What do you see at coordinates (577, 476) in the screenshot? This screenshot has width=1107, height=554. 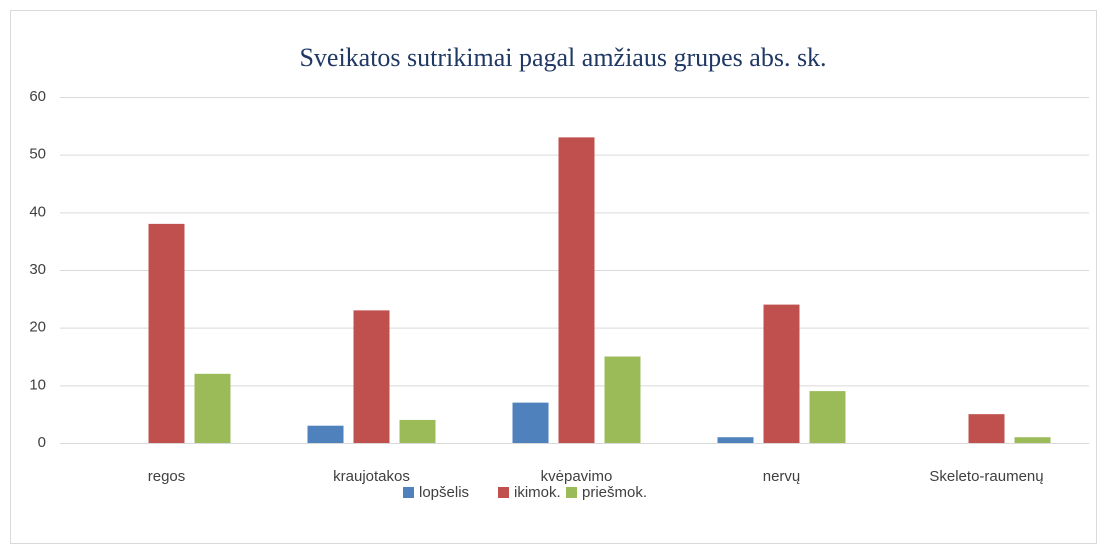 I see `x-tick-label: kvėpavimo` at bounding box center [577, 476].